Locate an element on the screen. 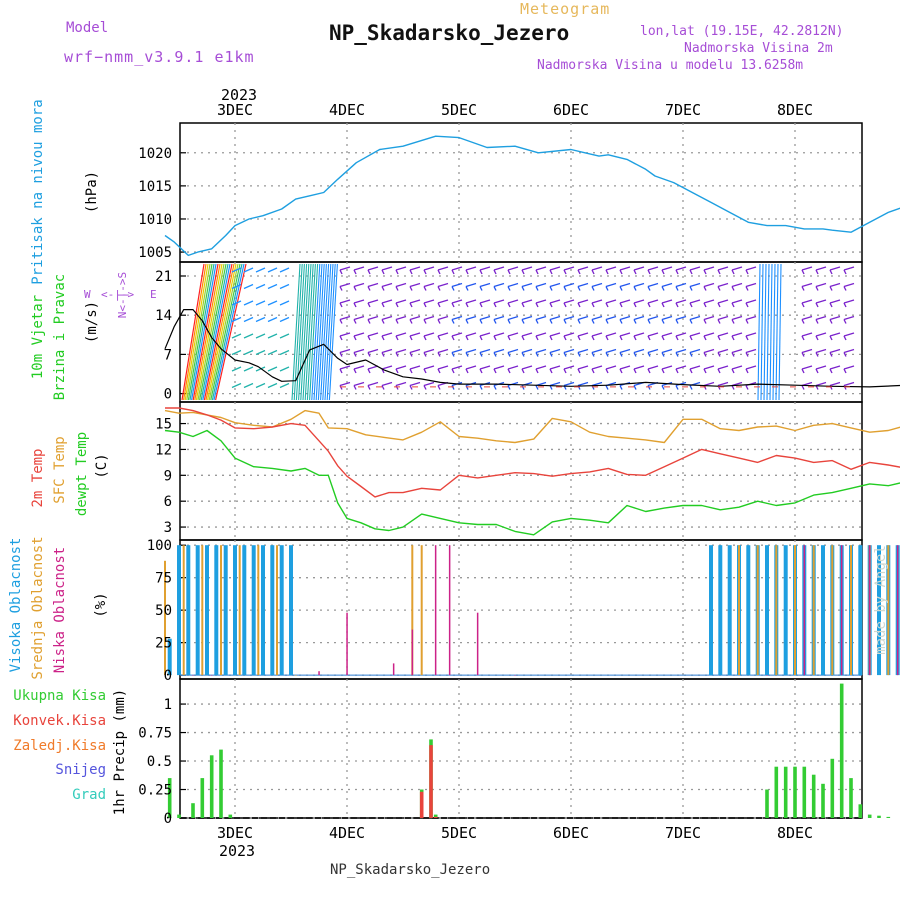  cloud-y-tick: 100 is located at coordinates (159, 546).